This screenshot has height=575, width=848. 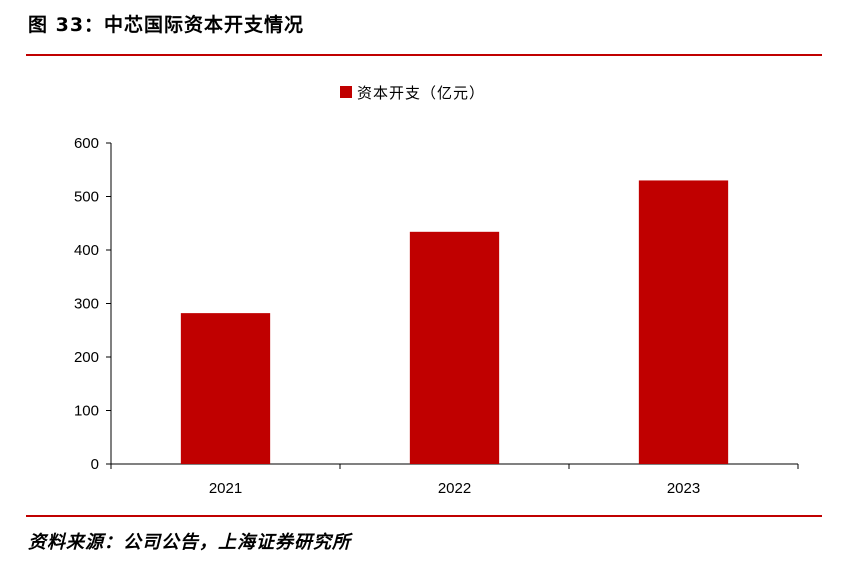 What do you see at coordinates (683, 488) in the screenshot?
I see `x-tick-label: 2023` at bounding box center [683, 488].